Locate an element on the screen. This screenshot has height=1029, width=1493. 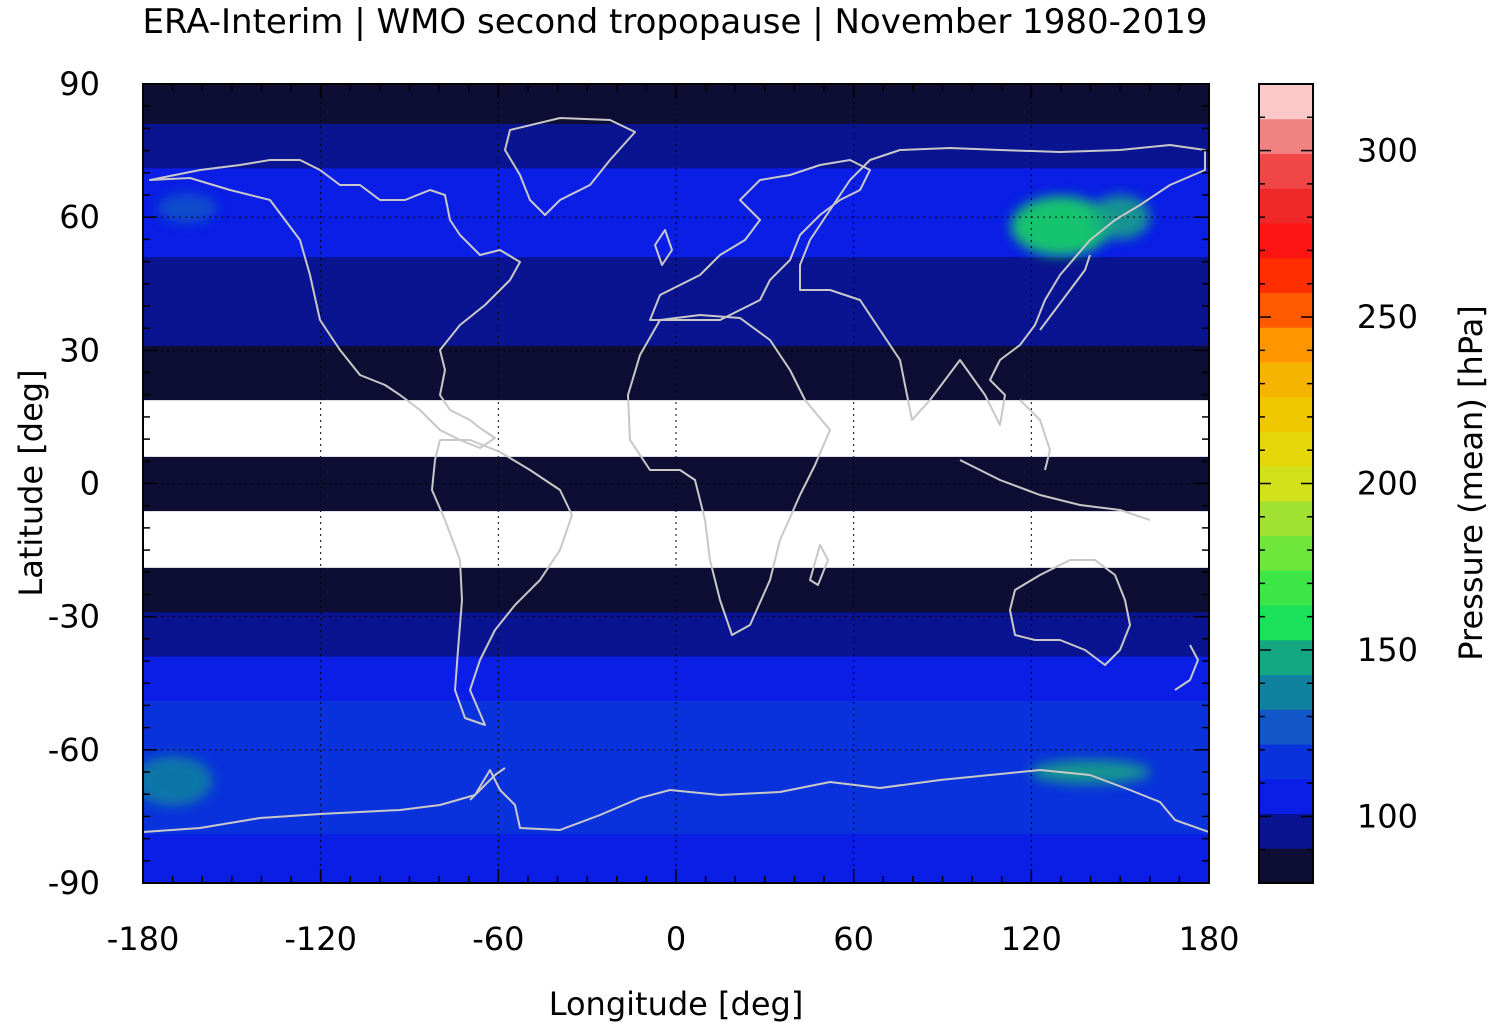
x-tick-label: 180 is located at coordinates (1208, 939).